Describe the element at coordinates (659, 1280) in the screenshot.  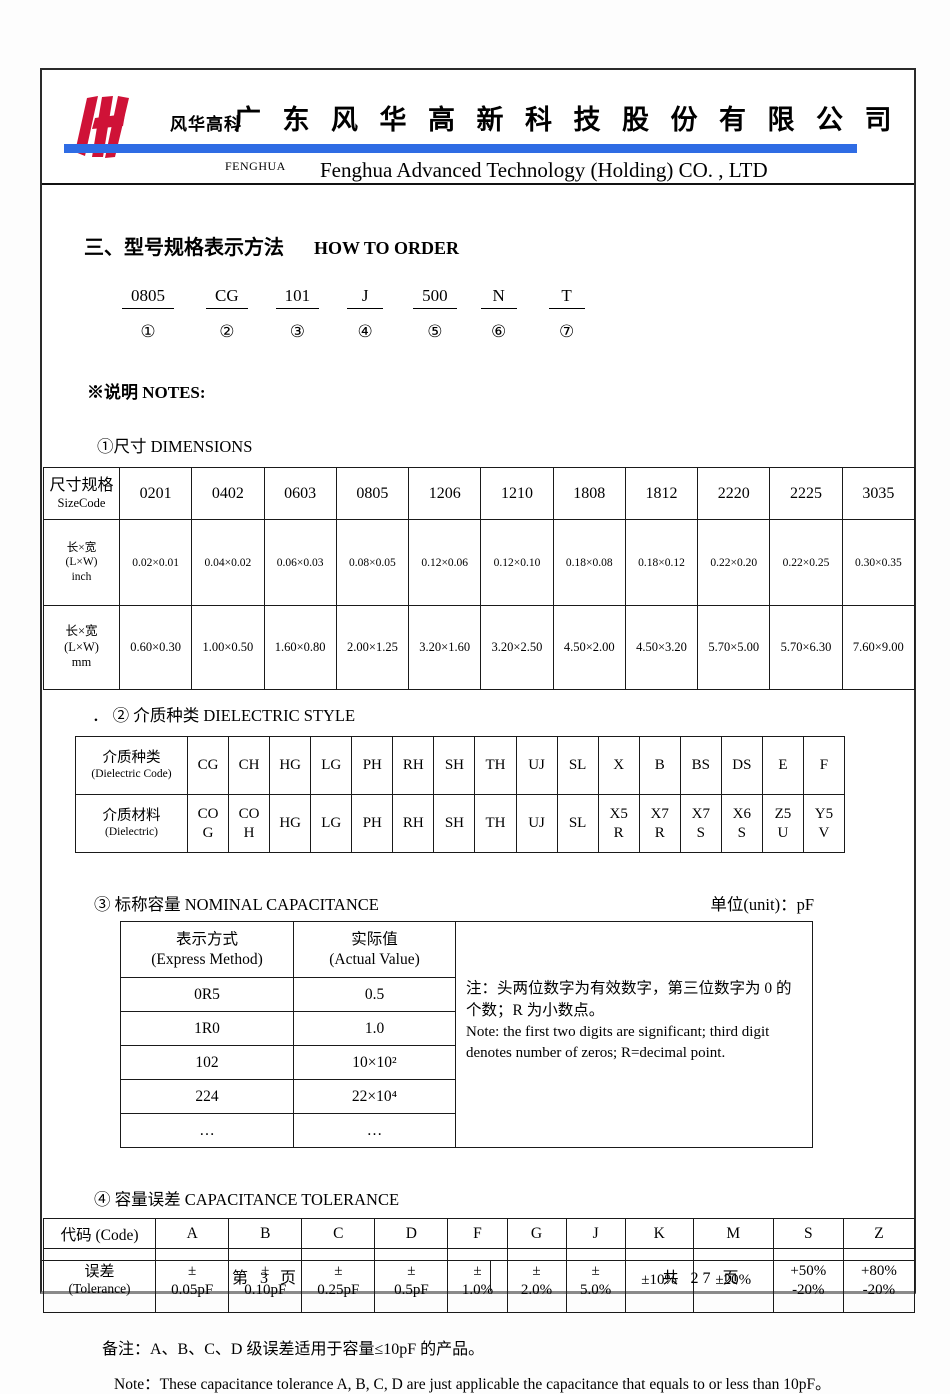
I see `tolerance-line: ±10%` at that location.